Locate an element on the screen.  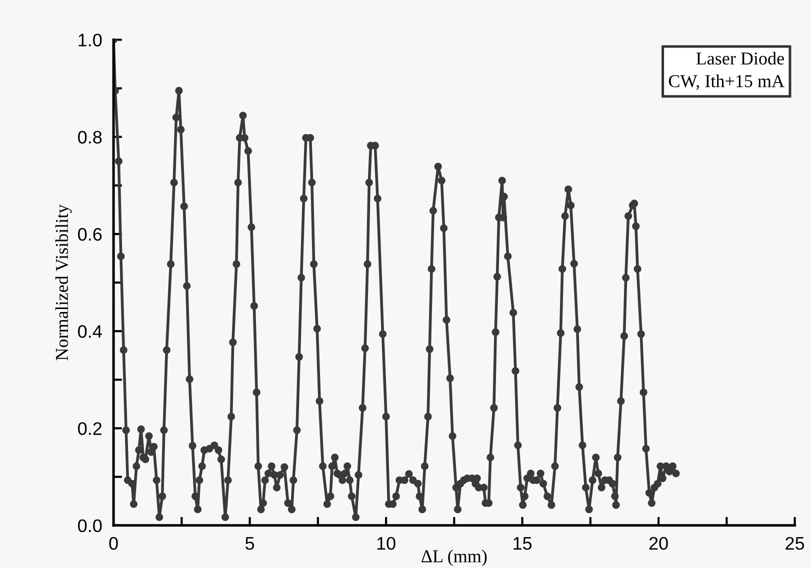
x-axis-title: ΔL (mm) is located at coordinates (454, 558).